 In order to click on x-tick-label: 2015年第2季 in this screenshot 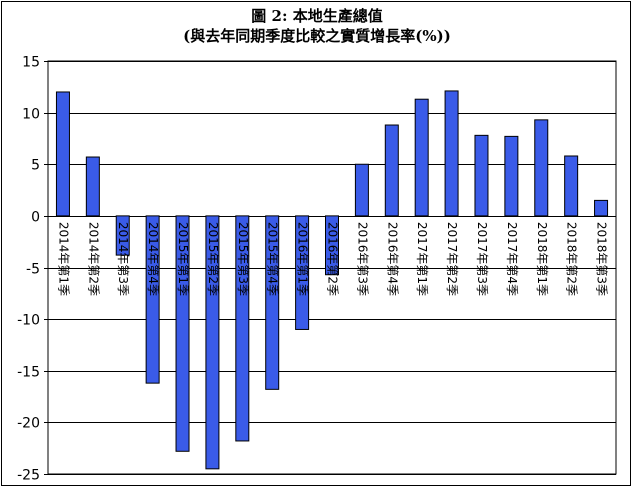, I will do `click(213, 259)`.